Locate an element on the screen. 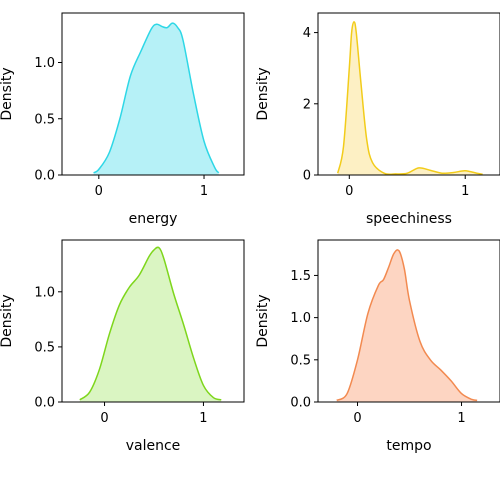  tempo-density-line is located at coordinates (407, 325).